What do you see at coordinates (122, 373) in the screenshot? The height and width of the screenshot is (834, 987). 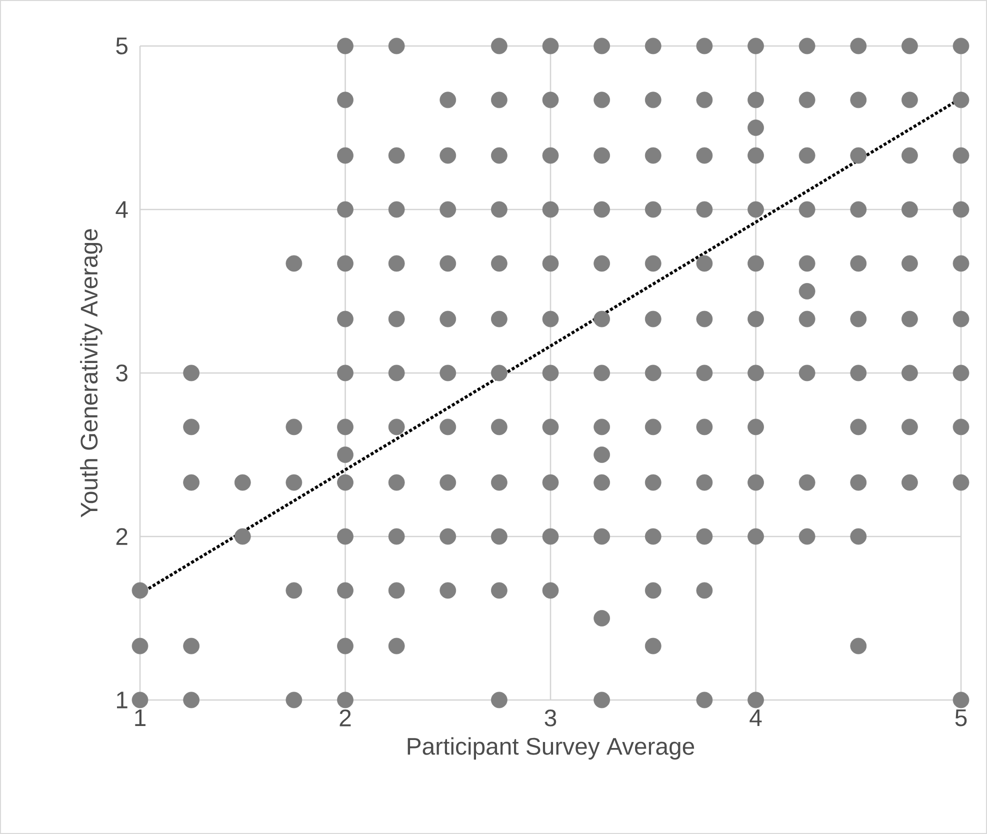 I see `y-tick-label: 3` at bounding box center [122, 373].